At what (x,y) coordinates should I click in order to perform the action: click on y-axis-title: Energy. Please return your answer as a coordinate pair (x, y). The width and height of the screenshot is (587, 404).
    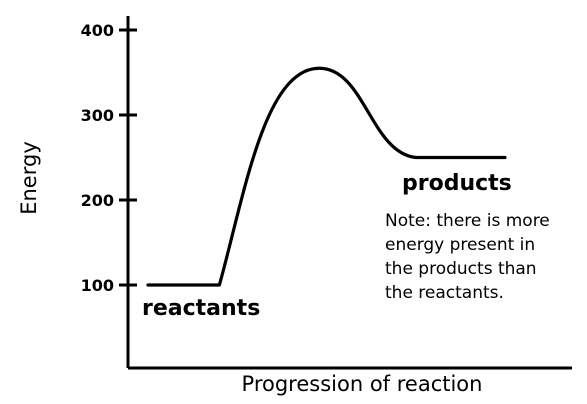
    Looking at the image, I should click on (29, 178).